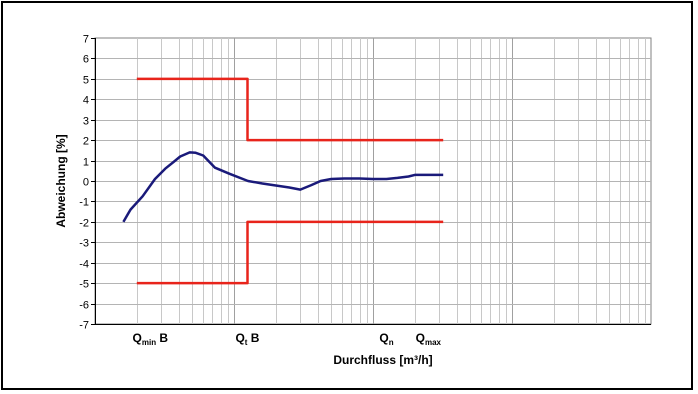 Image resolution: width=698 pixels, height=394 pixels. What do you see at coordinates (429, 339) in the screenshot?
I see `x-category-label: Qmax` at bounding box center [429, 339].